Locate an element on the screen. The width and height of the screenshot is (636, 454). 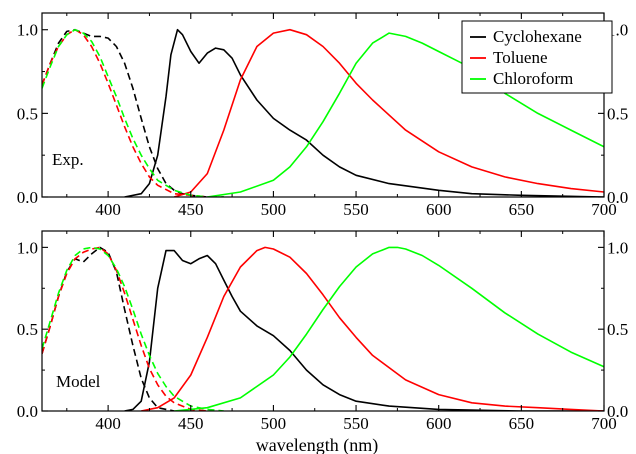
cyclohexane-absorption-line is located at coordinates (133, 112).